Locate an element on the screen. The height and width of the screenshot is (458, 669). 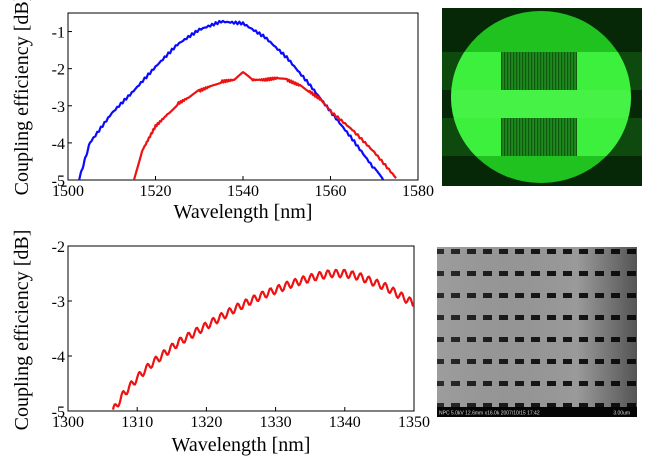
chart-top-ytick-label: -3 is located at coordinates (58, 107).